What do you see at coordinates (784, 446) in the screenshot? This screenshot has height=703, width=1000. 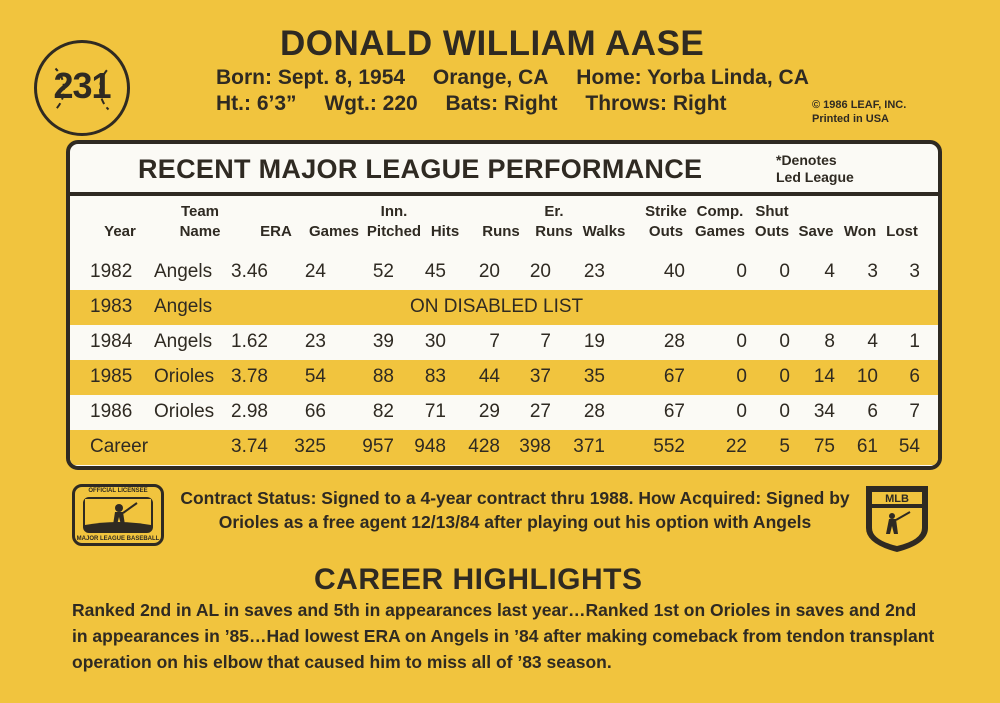 I see `table-cell: 5` at bounding box center [784, 446].